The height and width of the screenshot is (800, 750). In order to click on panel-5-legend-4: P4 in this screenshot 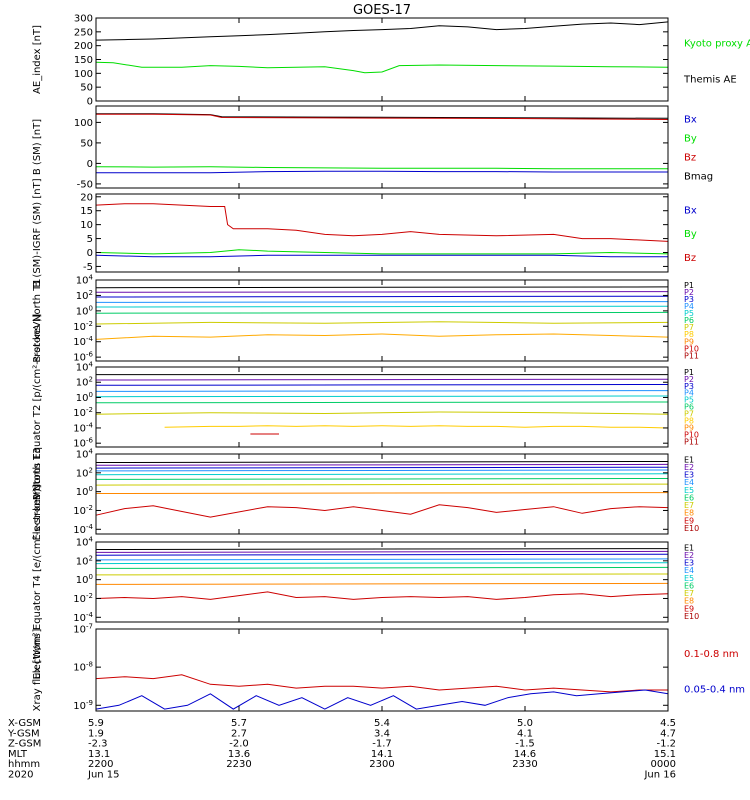, I will do `click(689, 393)`.